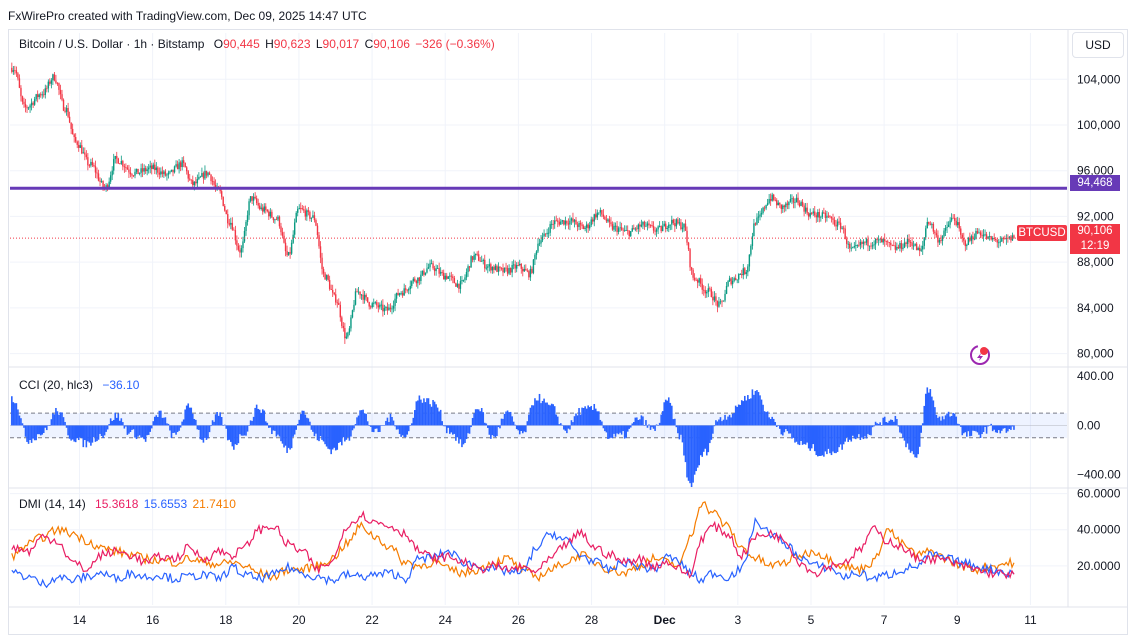  What do you see at coordinates (121, 385) in the screenshot?
I see `cci-value: −36.10` at bounding box center [121, 385].